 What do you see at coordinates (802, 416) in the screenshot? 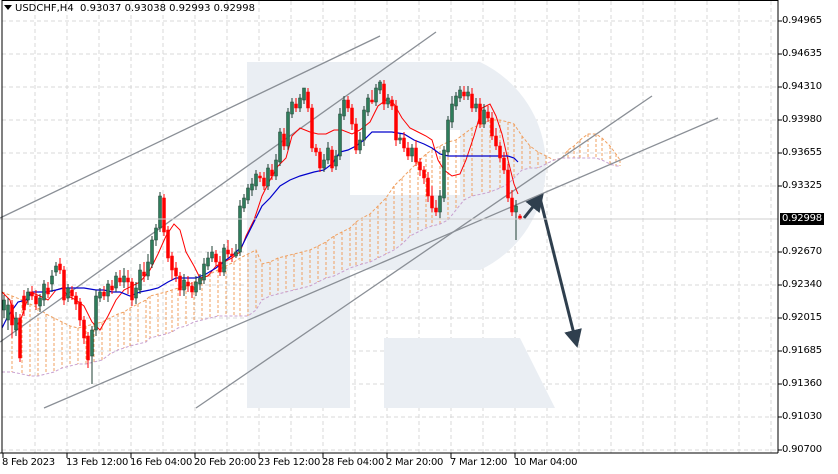
I see `price-label: 0.91030` at bounding box center [802, 416].